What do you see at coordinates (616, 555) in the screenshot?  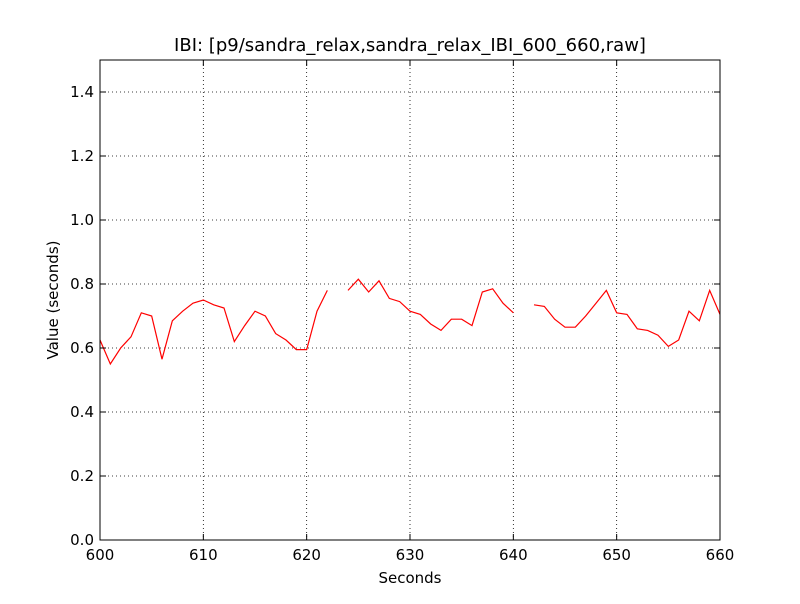 I see `x-tick-label: 650` at bounding box center [616, 555].